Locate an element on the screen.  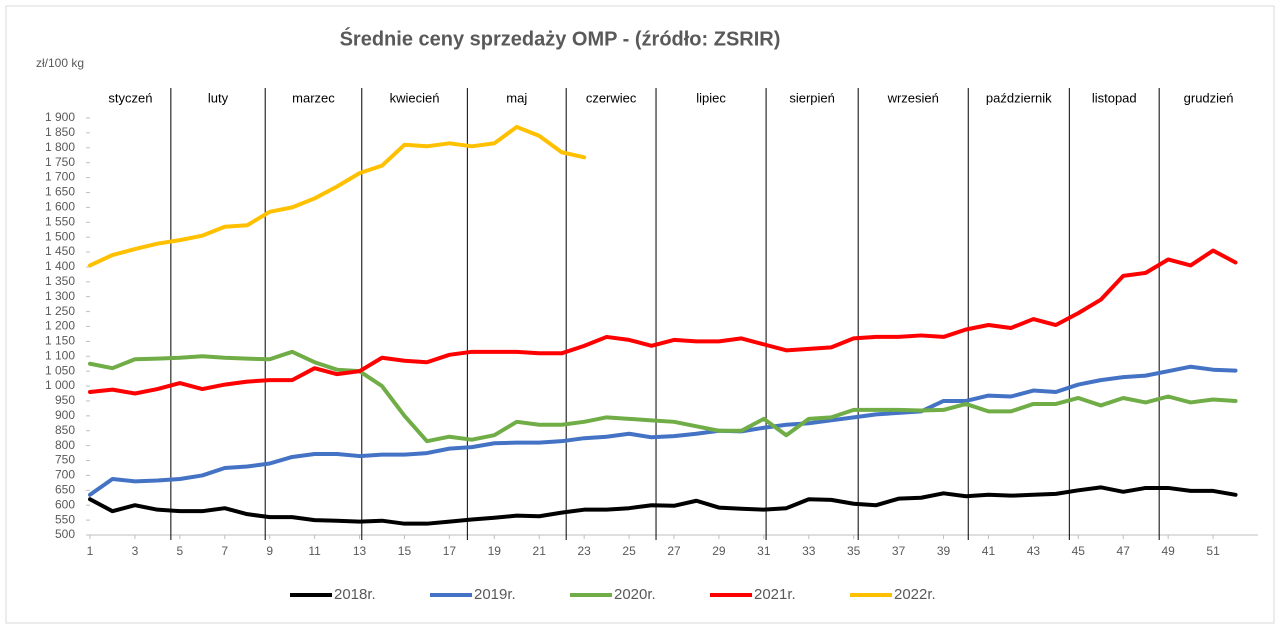
x-tick-label: 47 is located at coordinates (1124, 551).